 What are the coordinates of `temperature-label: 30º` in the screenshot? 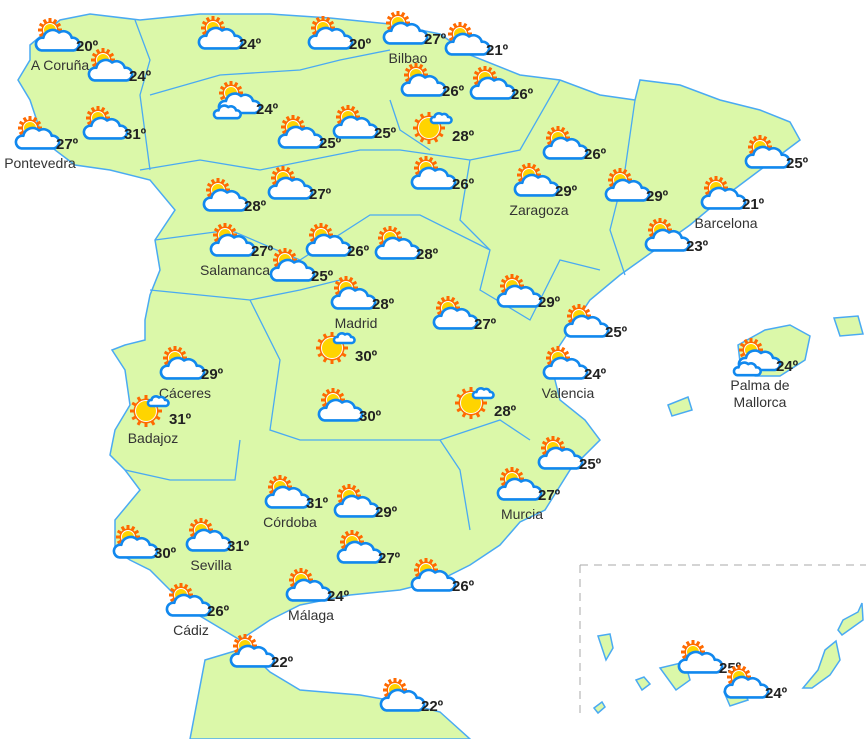 It's located at (366, 356).